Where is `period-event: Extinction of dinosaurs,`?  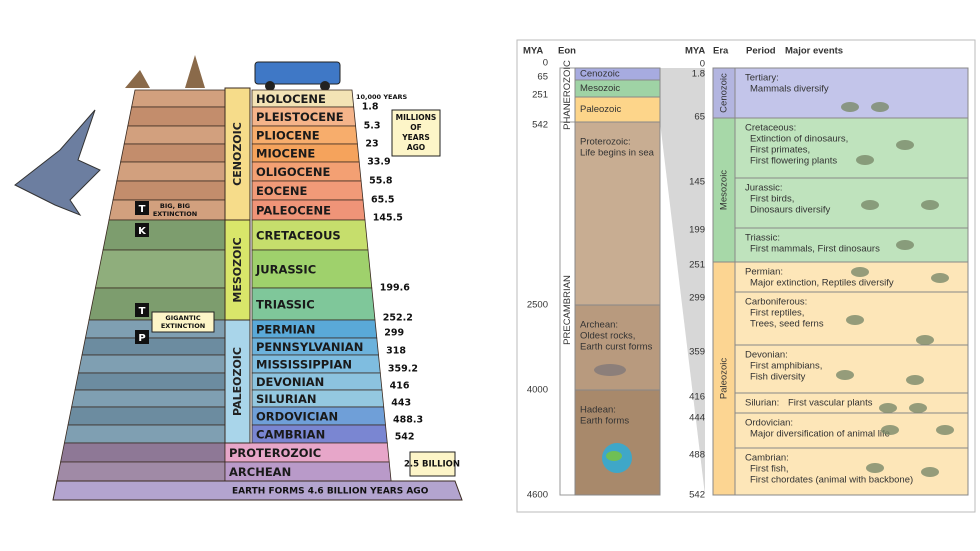
period-event: Extinction of dinosaurs, is located at coordinates (799, 139).